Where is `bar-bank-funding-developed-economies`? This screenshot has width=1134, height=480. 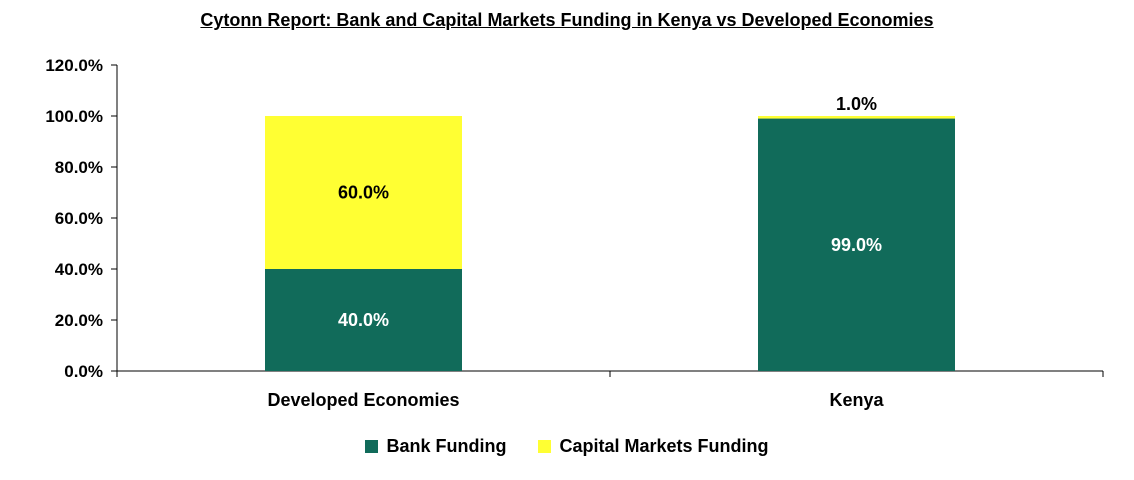
bar-bank-funding-developed-economies is located at coordinates (363, 320).